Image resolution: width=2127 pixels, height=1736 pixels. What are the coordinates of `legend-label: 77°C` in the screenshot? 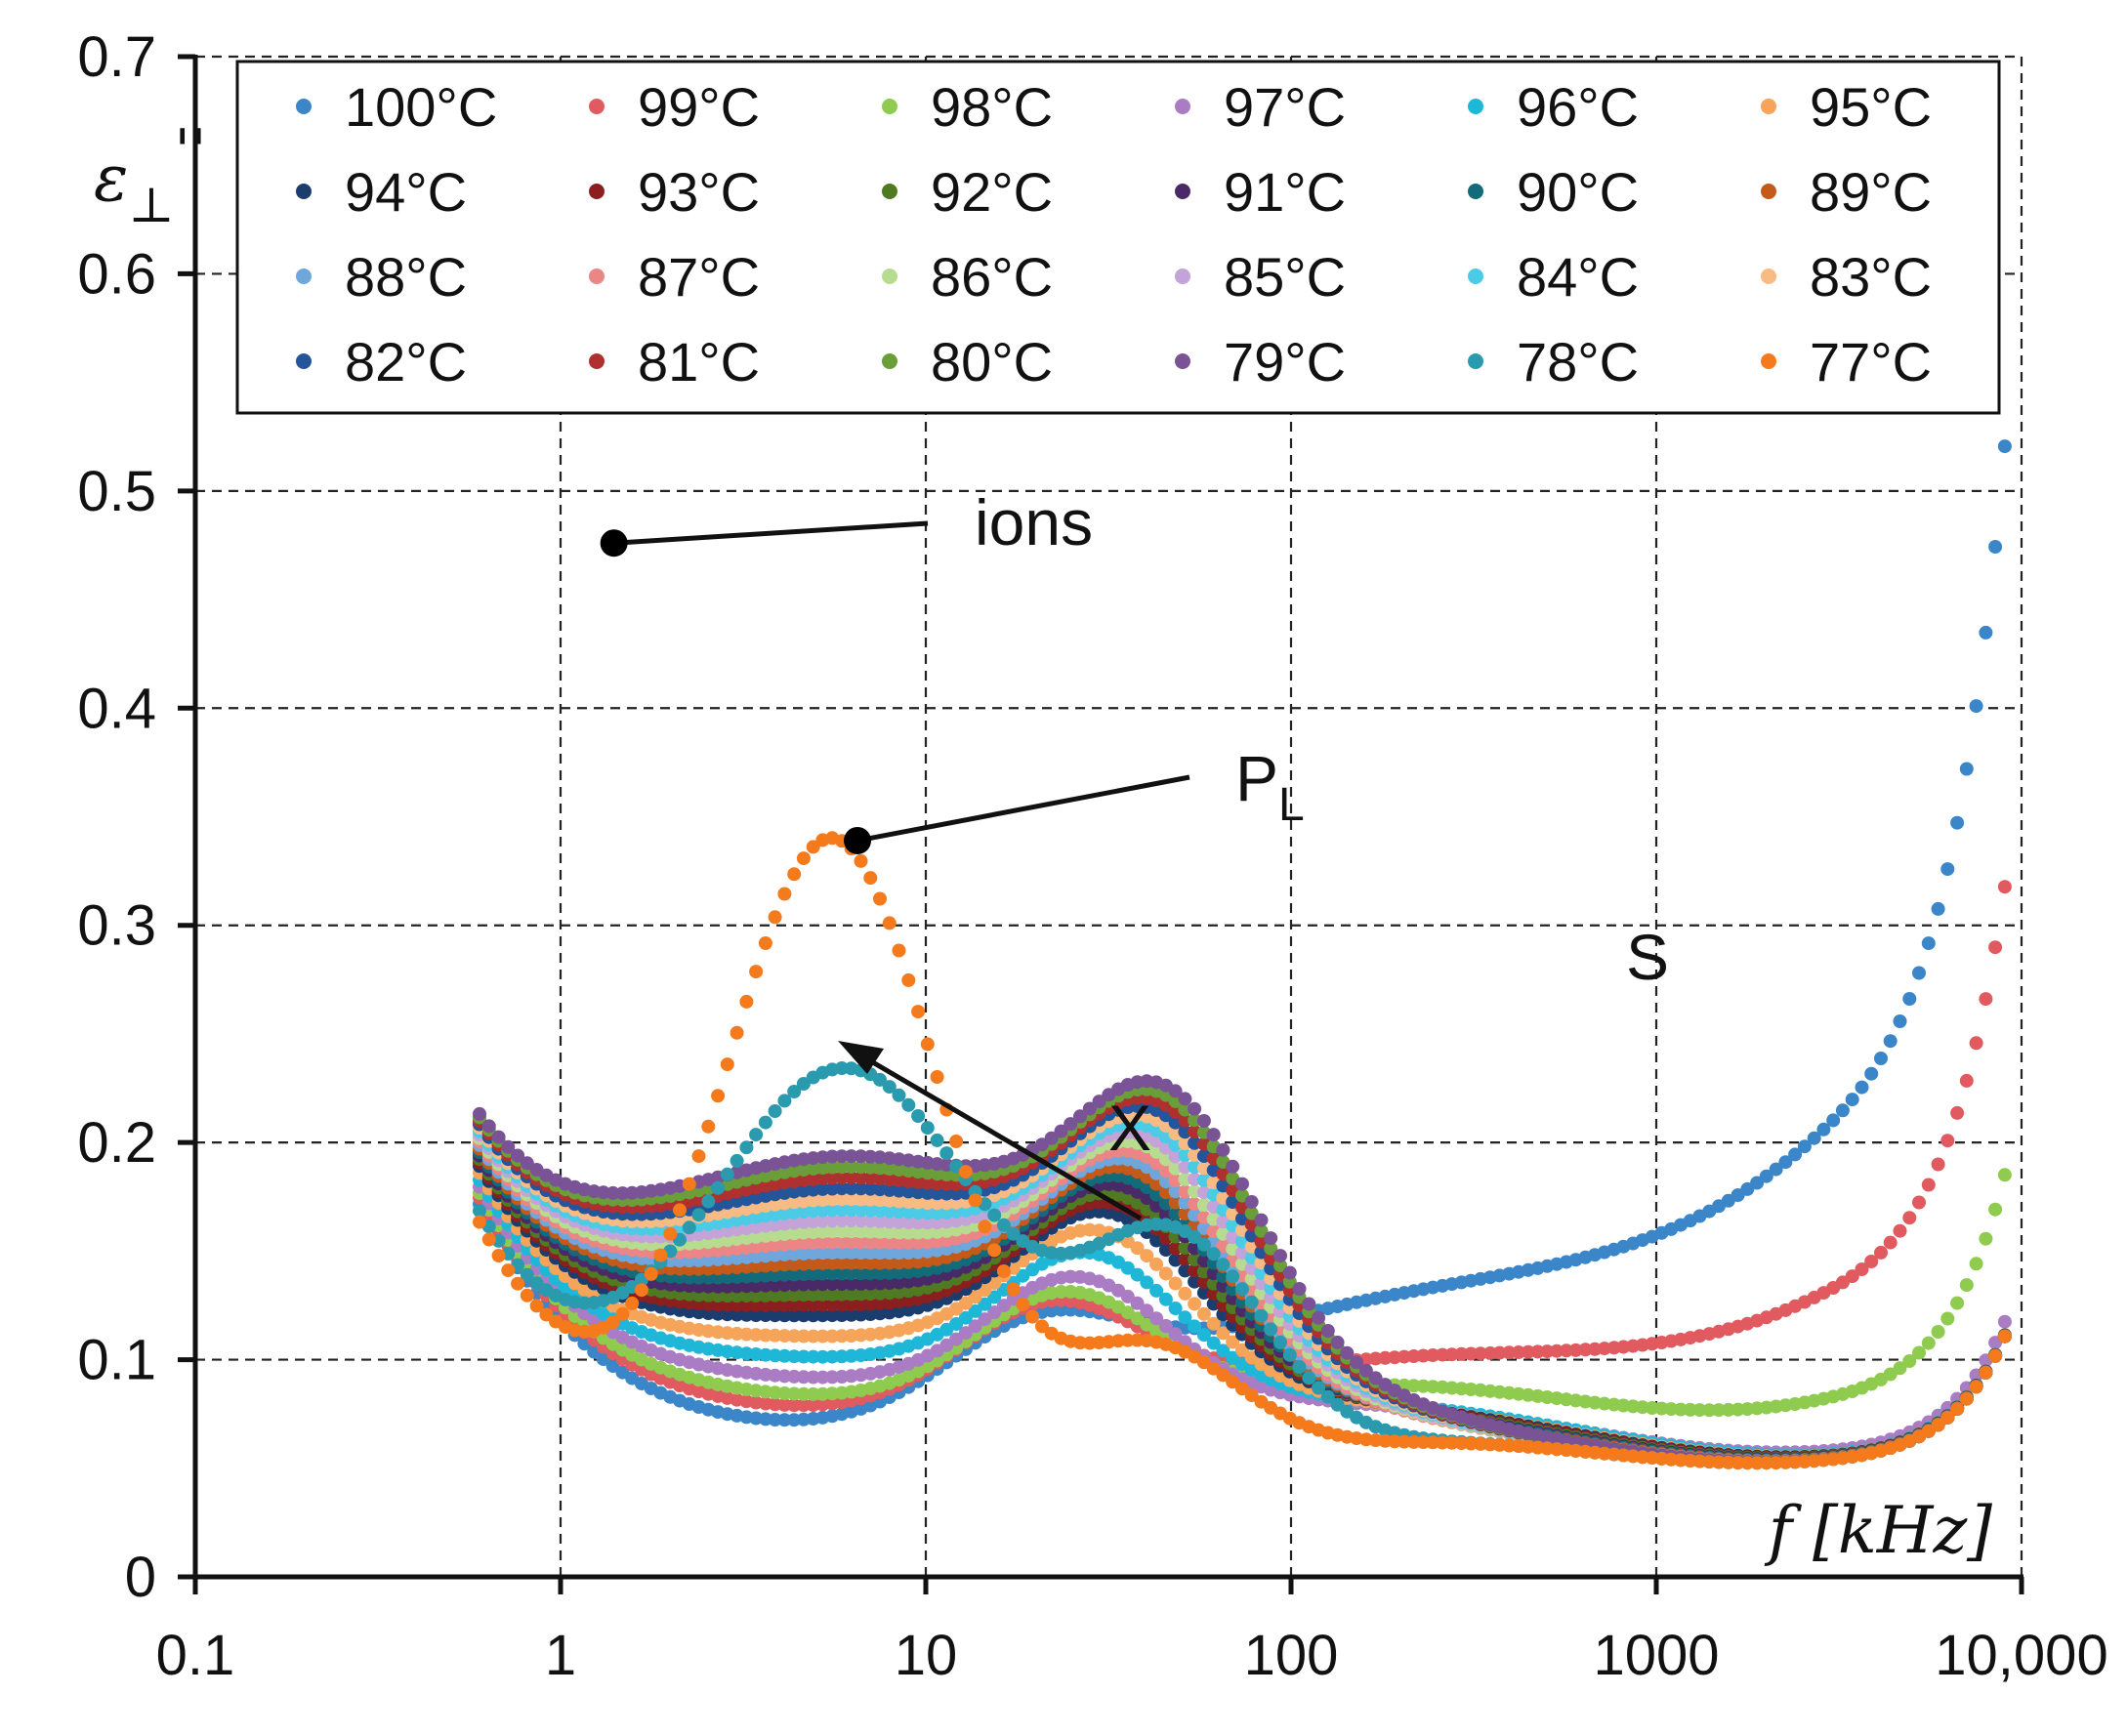 It's located at (1871, 362).